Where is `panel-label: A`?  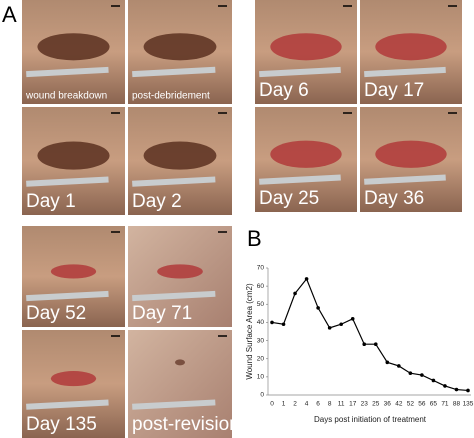 panel-label: A is located at coordinates (9, 14).